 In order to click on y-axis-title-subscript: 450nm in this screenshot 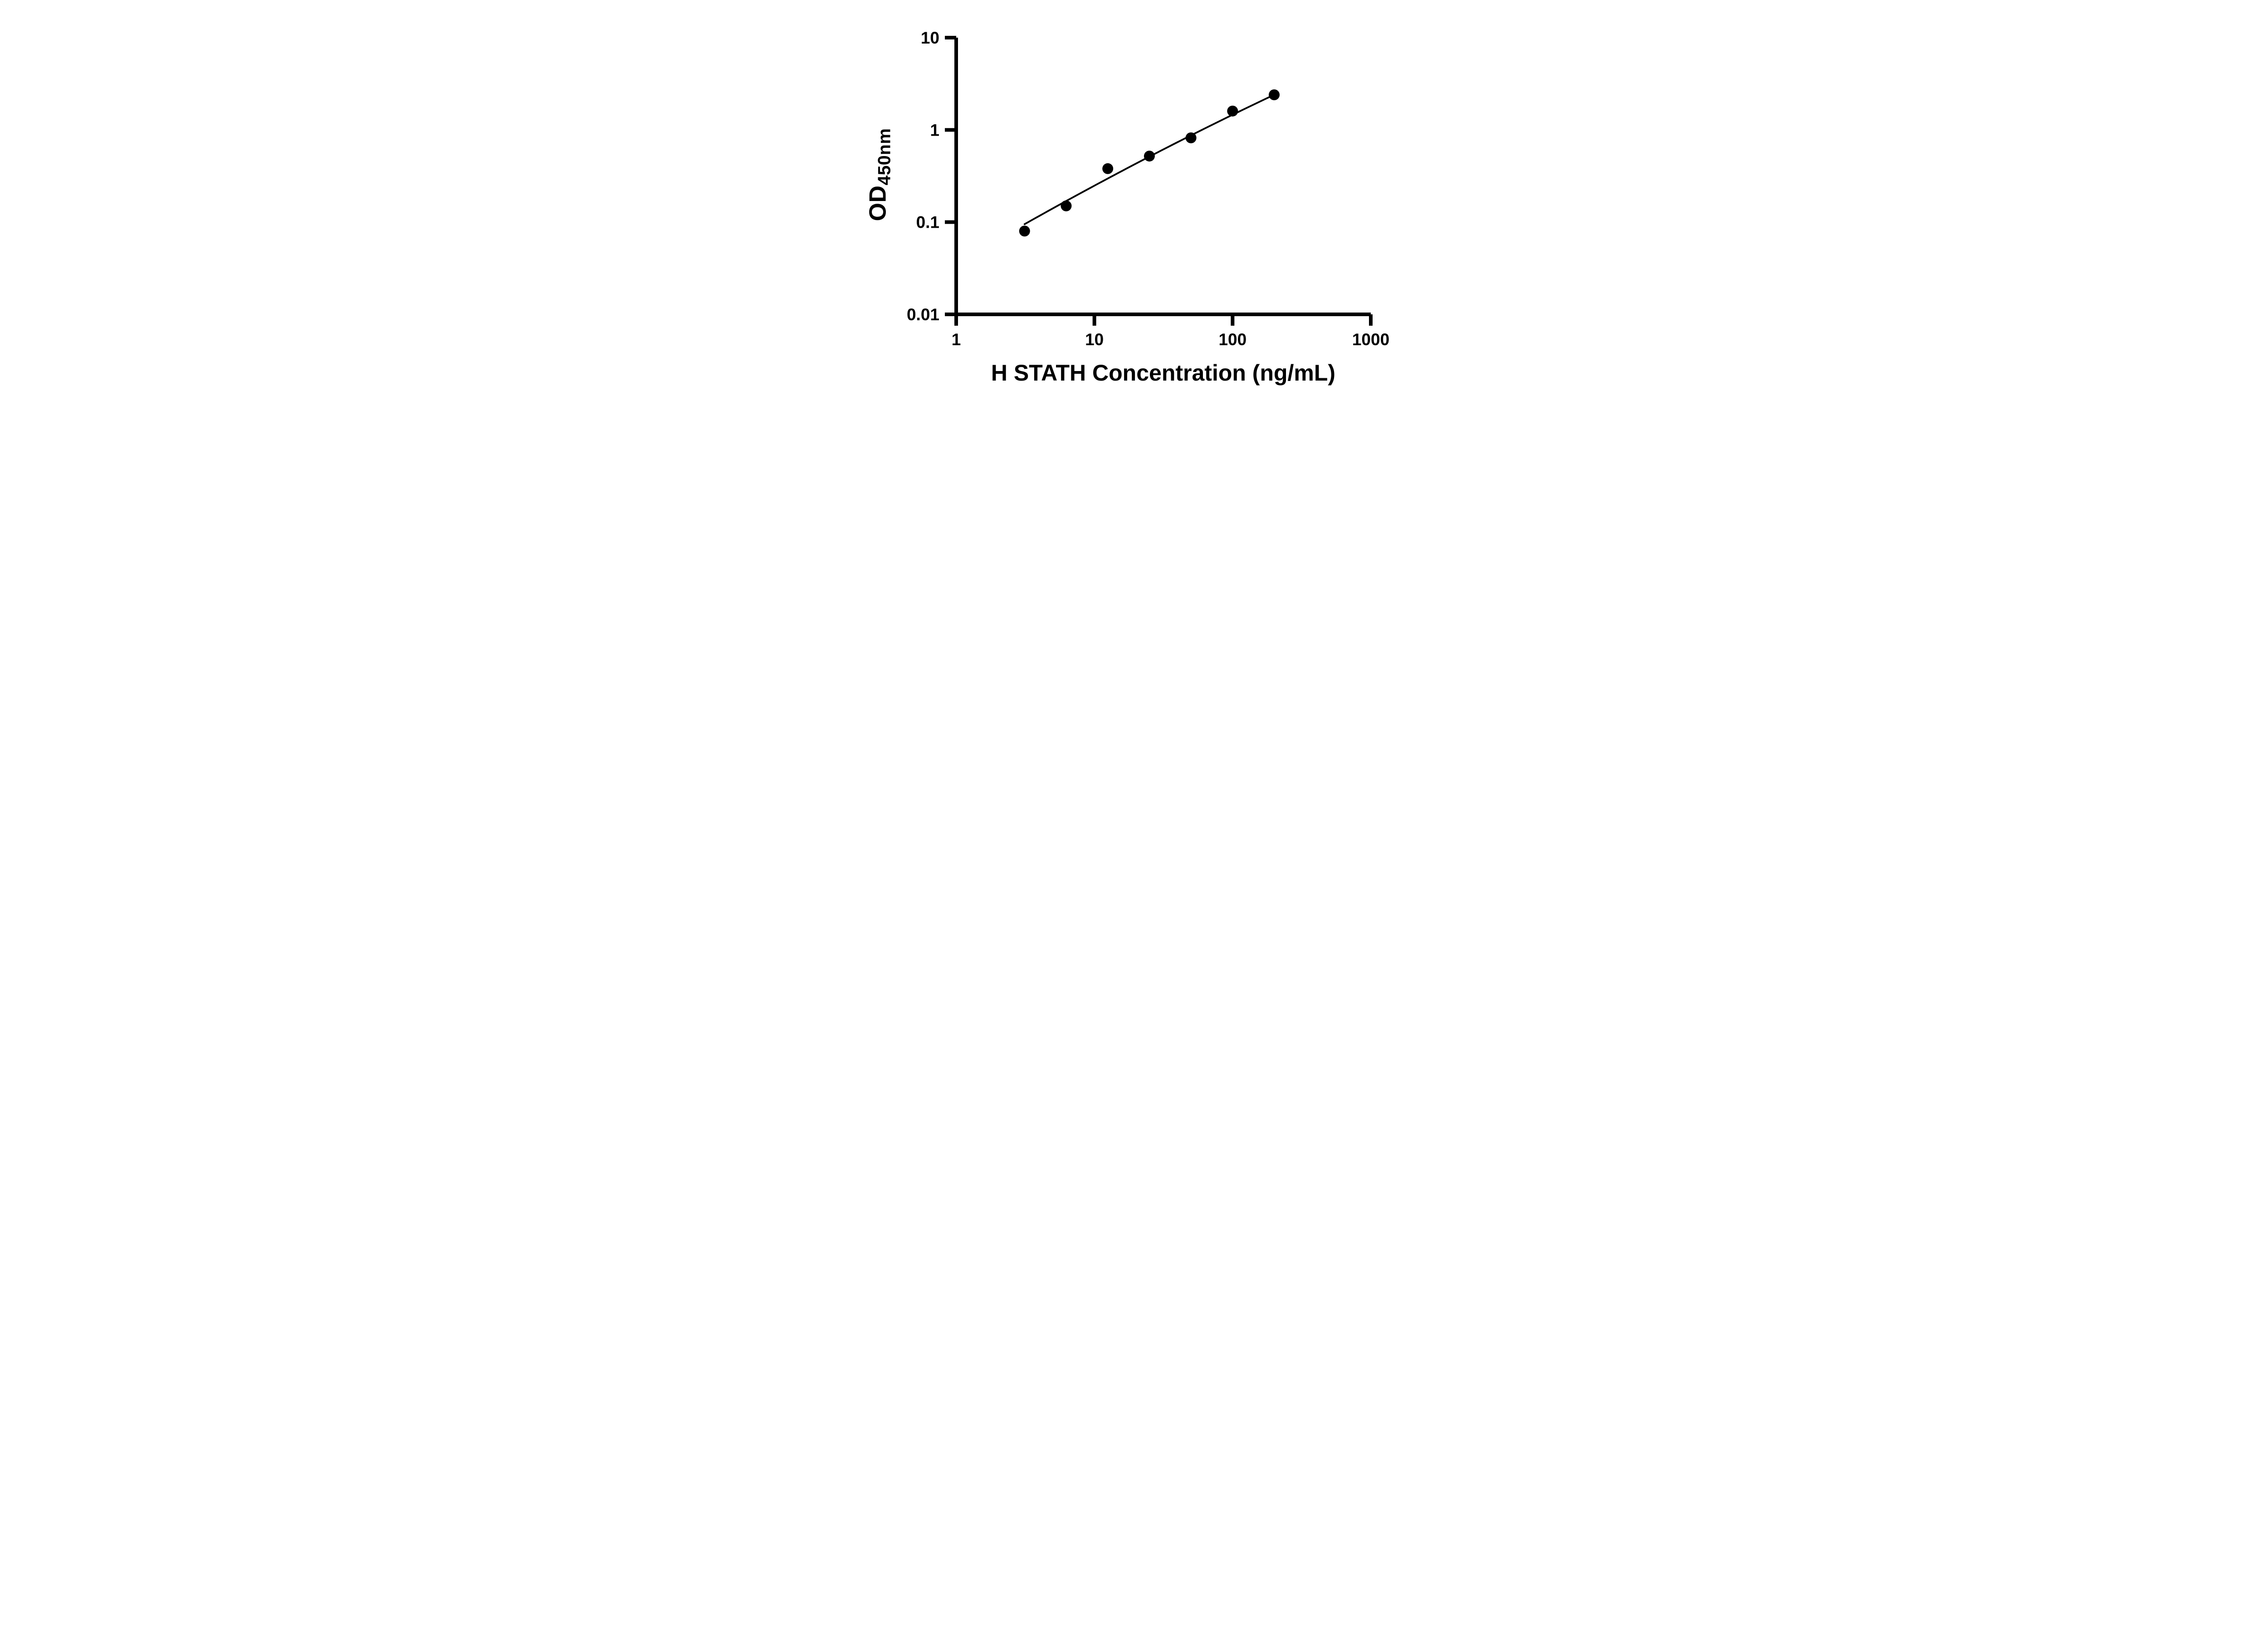, I will do `click(884, 157)`.